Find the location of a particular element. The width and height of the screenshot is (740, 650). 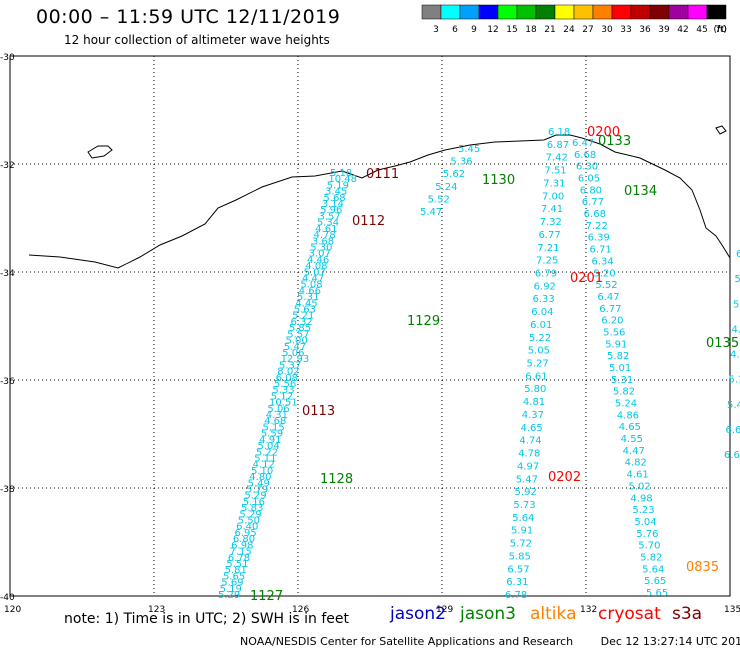

swh-value: 5.45 is located at coordinates (469, 149).